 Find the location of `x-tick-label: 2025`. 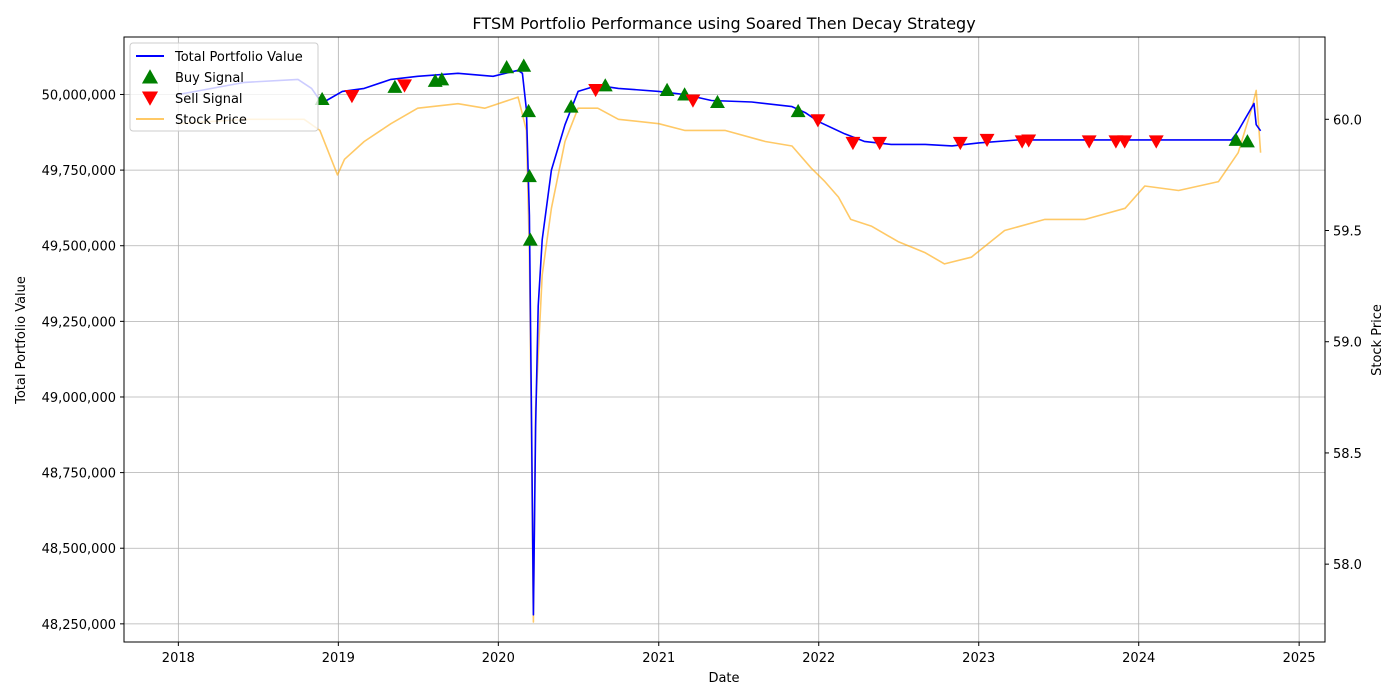

x-tick-label: 2025 is located at coordinates (1299, 658).